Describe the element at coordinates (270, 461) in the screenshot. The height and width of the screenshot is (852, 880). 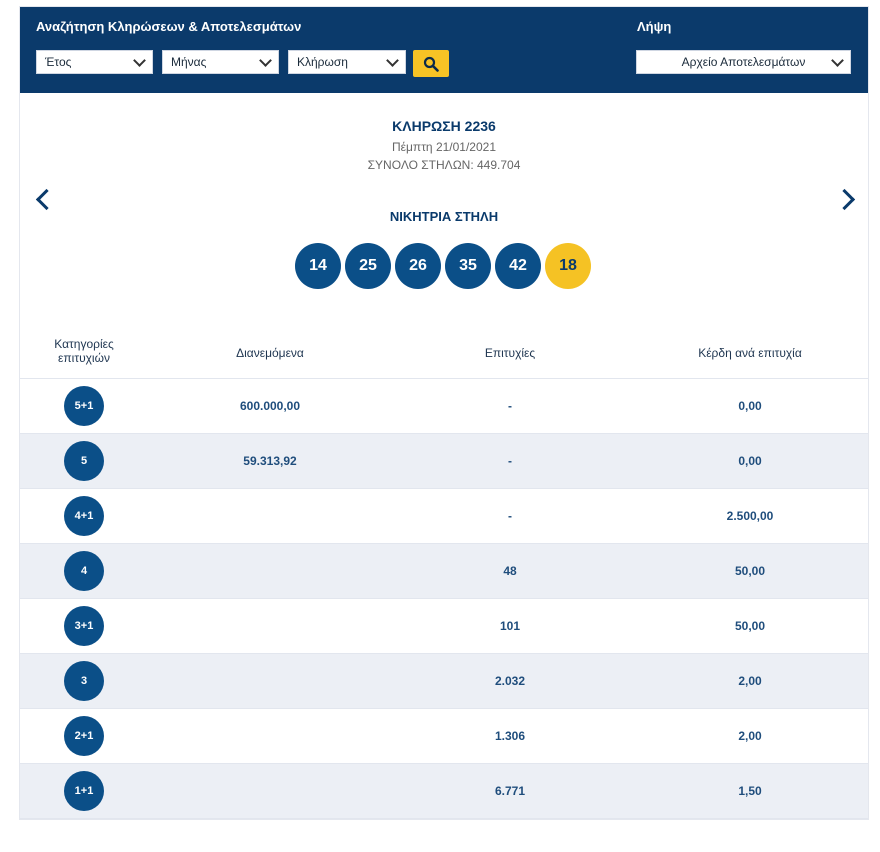
I see `distributed-cell: 59.313,92` at that location.